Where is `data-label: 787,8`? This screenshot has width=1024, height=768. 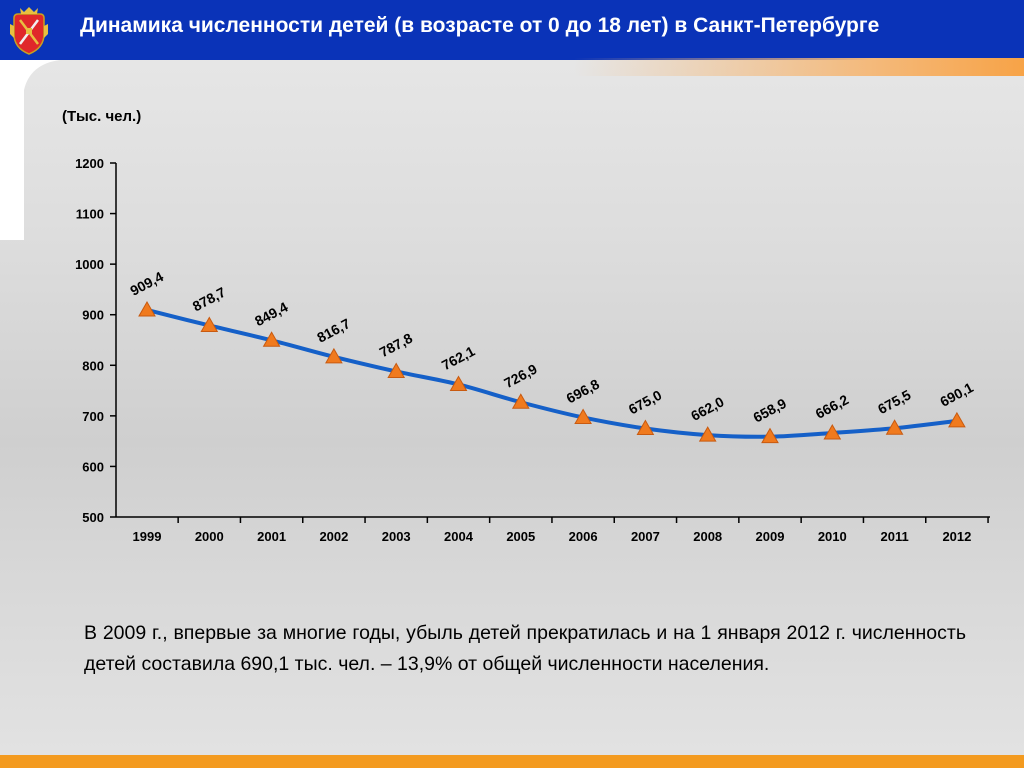 data-label: 787,8 is located at coordinates (396, 345).